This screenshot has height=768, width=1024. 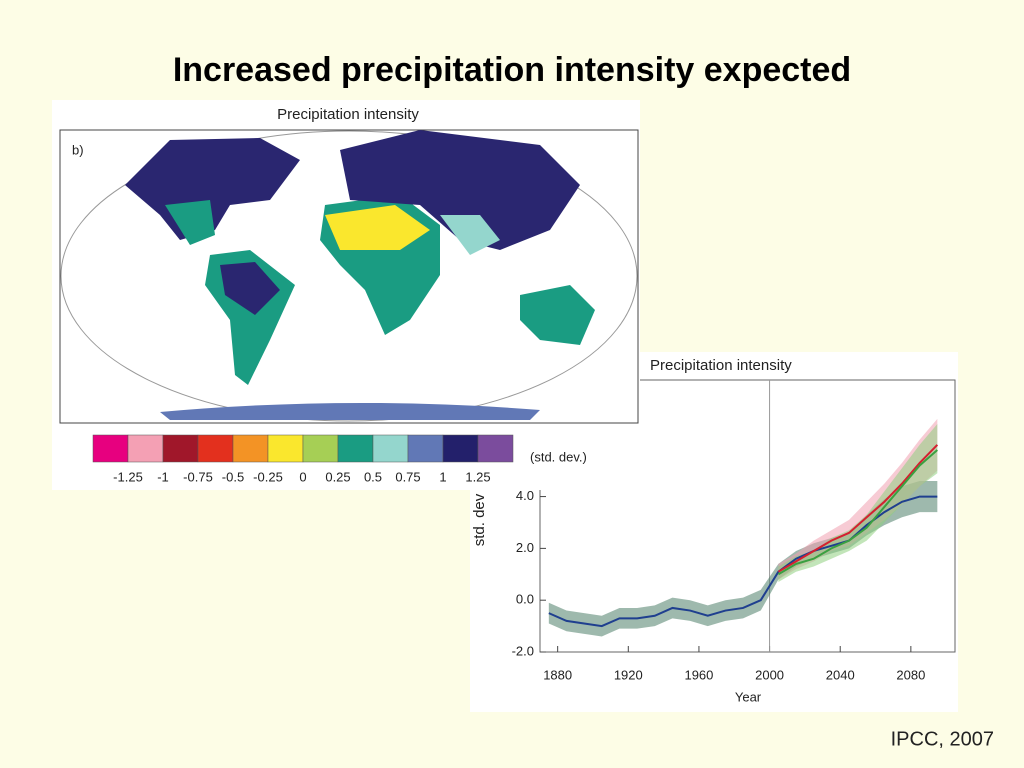 I want to click on south-america-core, so click(x=250, y=288).